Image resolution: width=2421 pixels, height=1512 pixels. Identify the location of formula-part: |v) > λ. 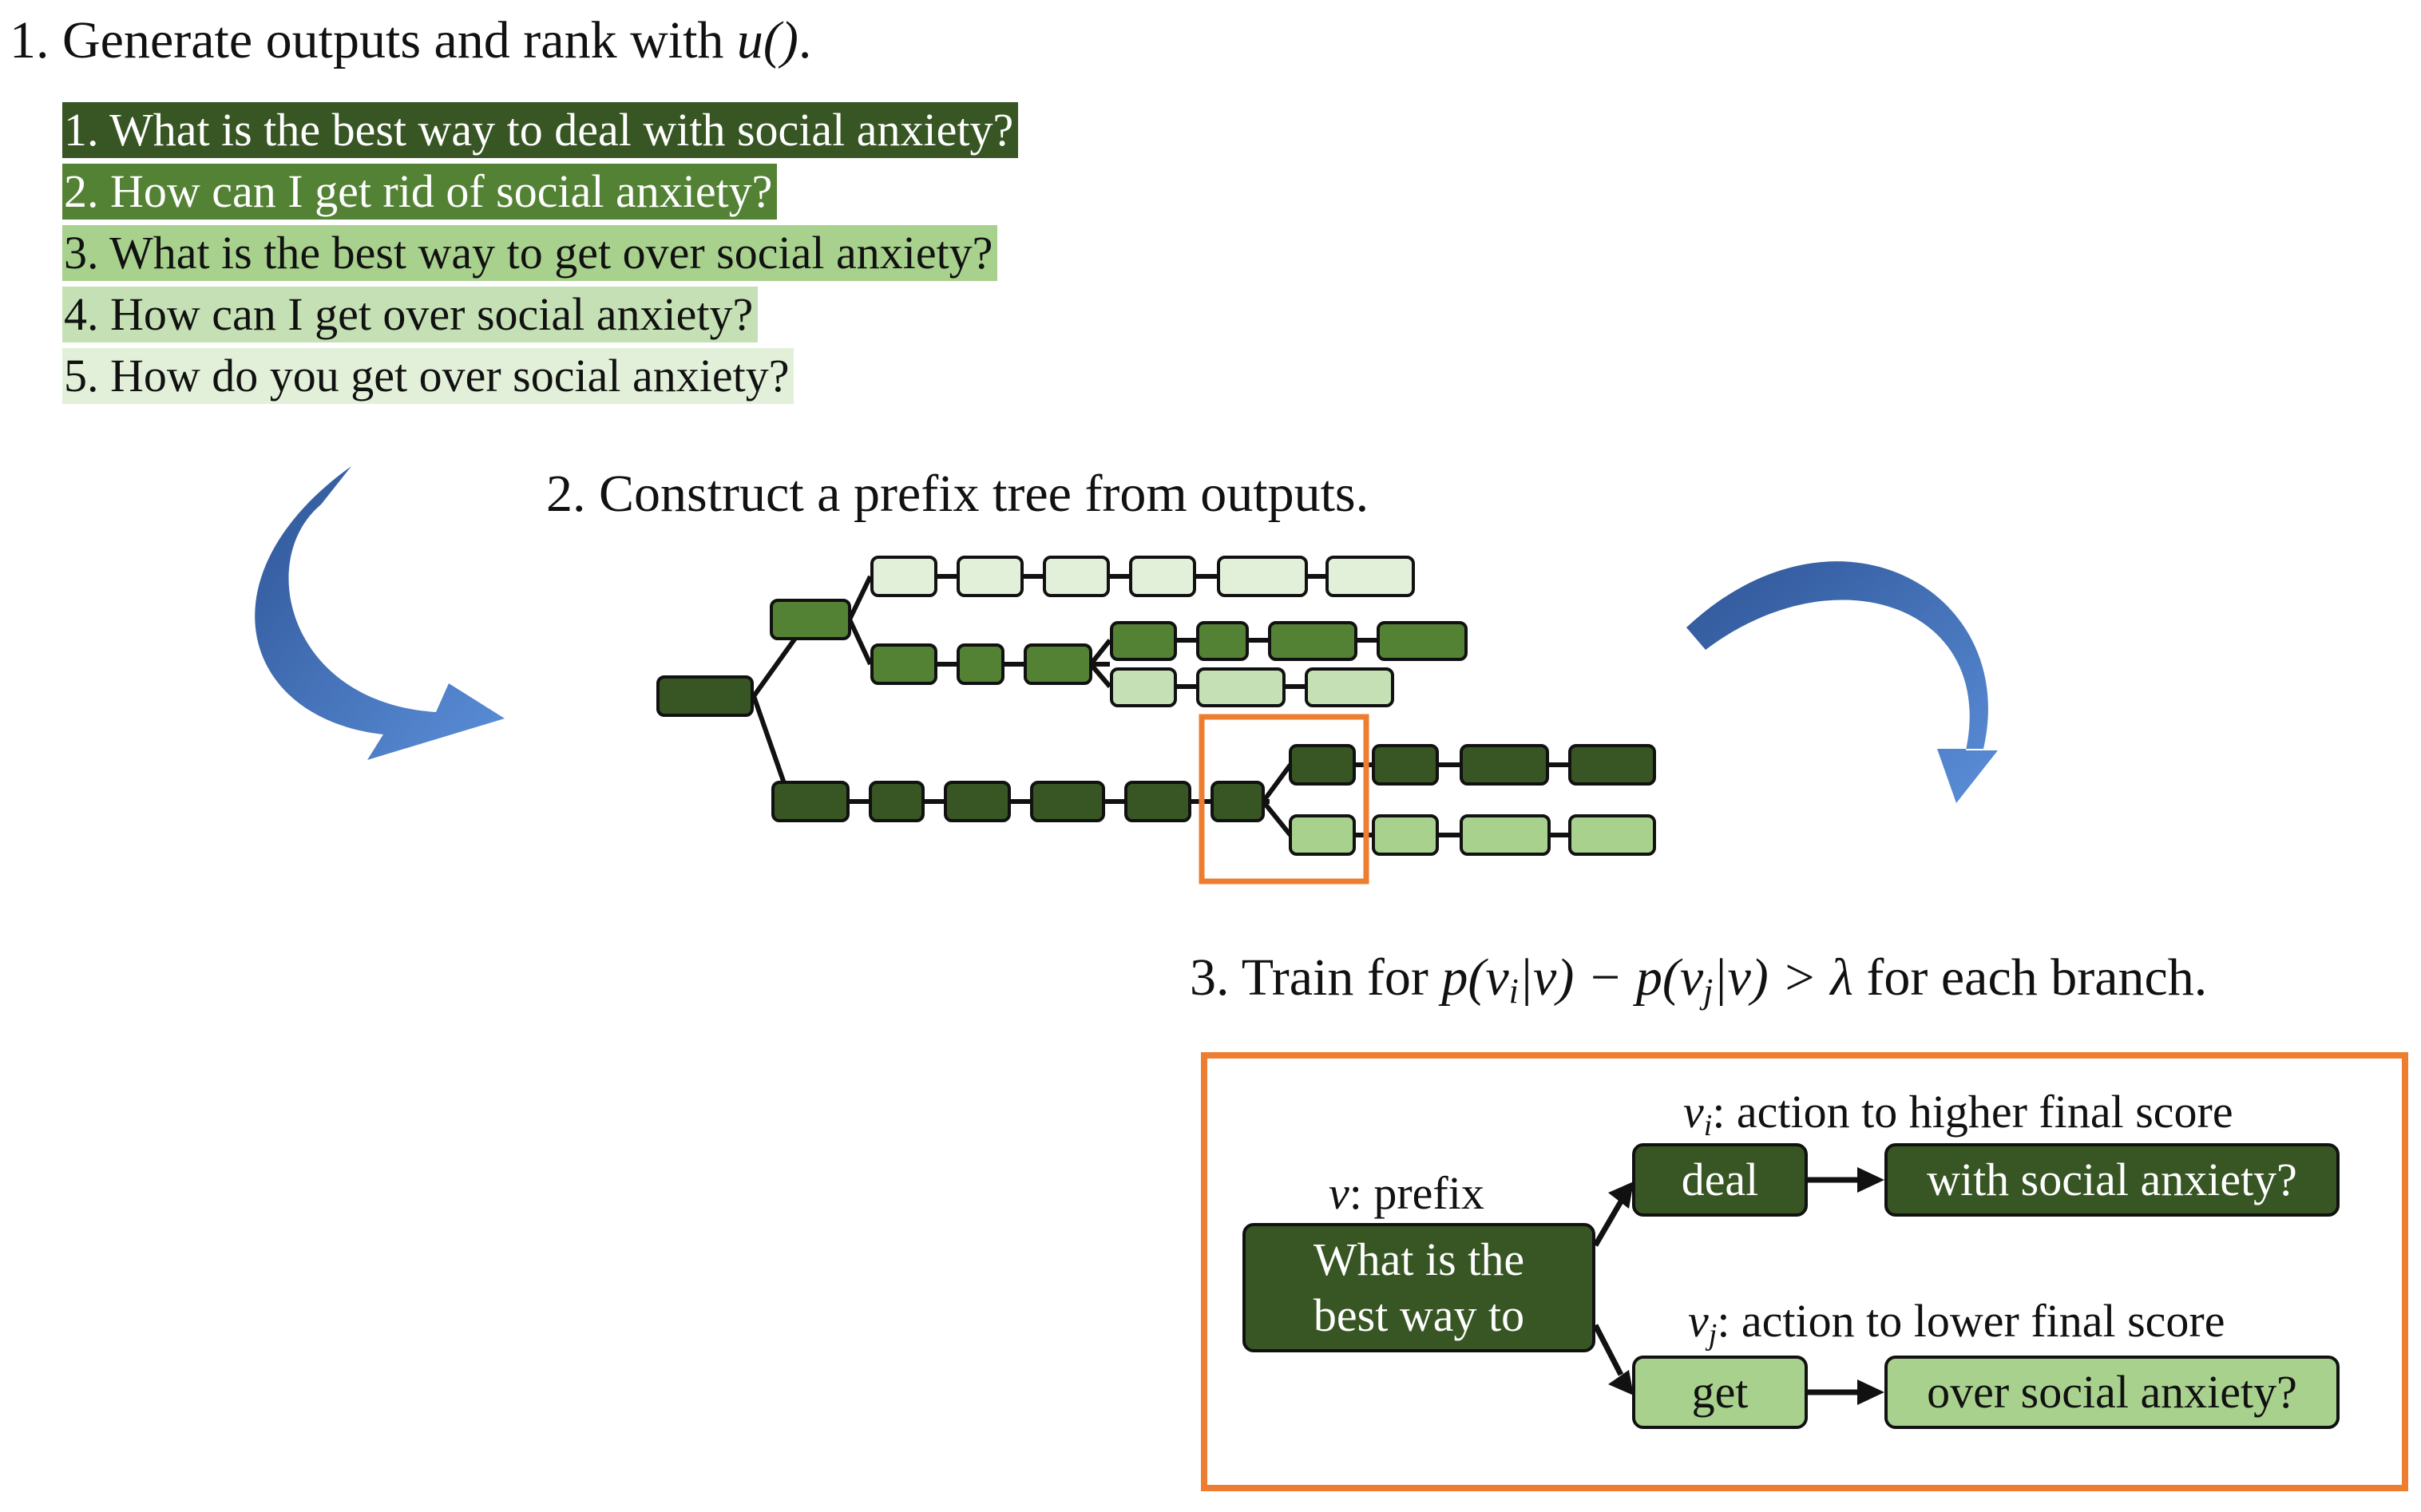
(1783, 977).